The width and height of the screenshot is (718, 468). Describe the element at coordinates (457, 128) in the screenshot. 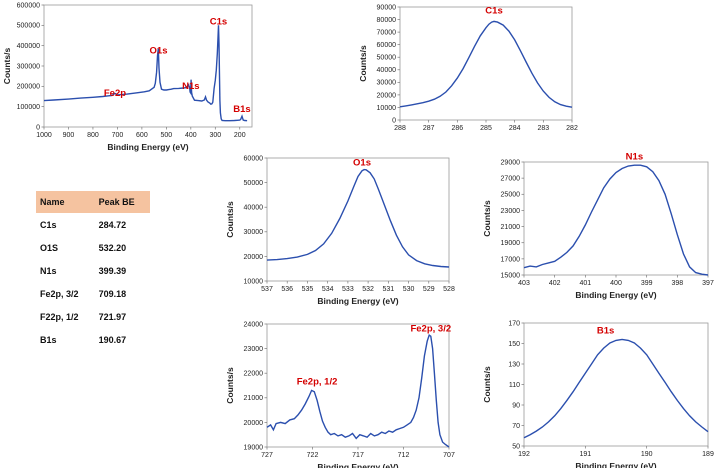

I see `x-tick-label: 286` at that location.